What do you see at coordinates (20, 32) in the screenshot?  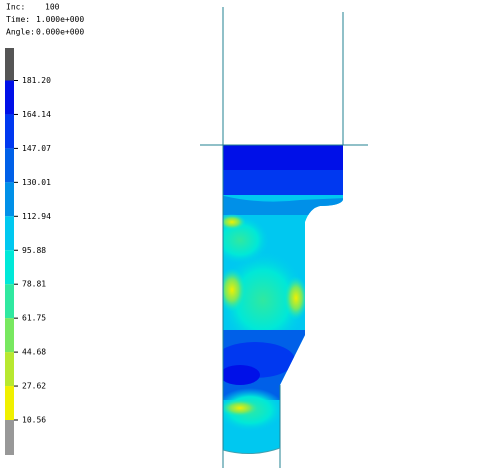 I see `header-key: Angle:` at bounding box center [20, 32].